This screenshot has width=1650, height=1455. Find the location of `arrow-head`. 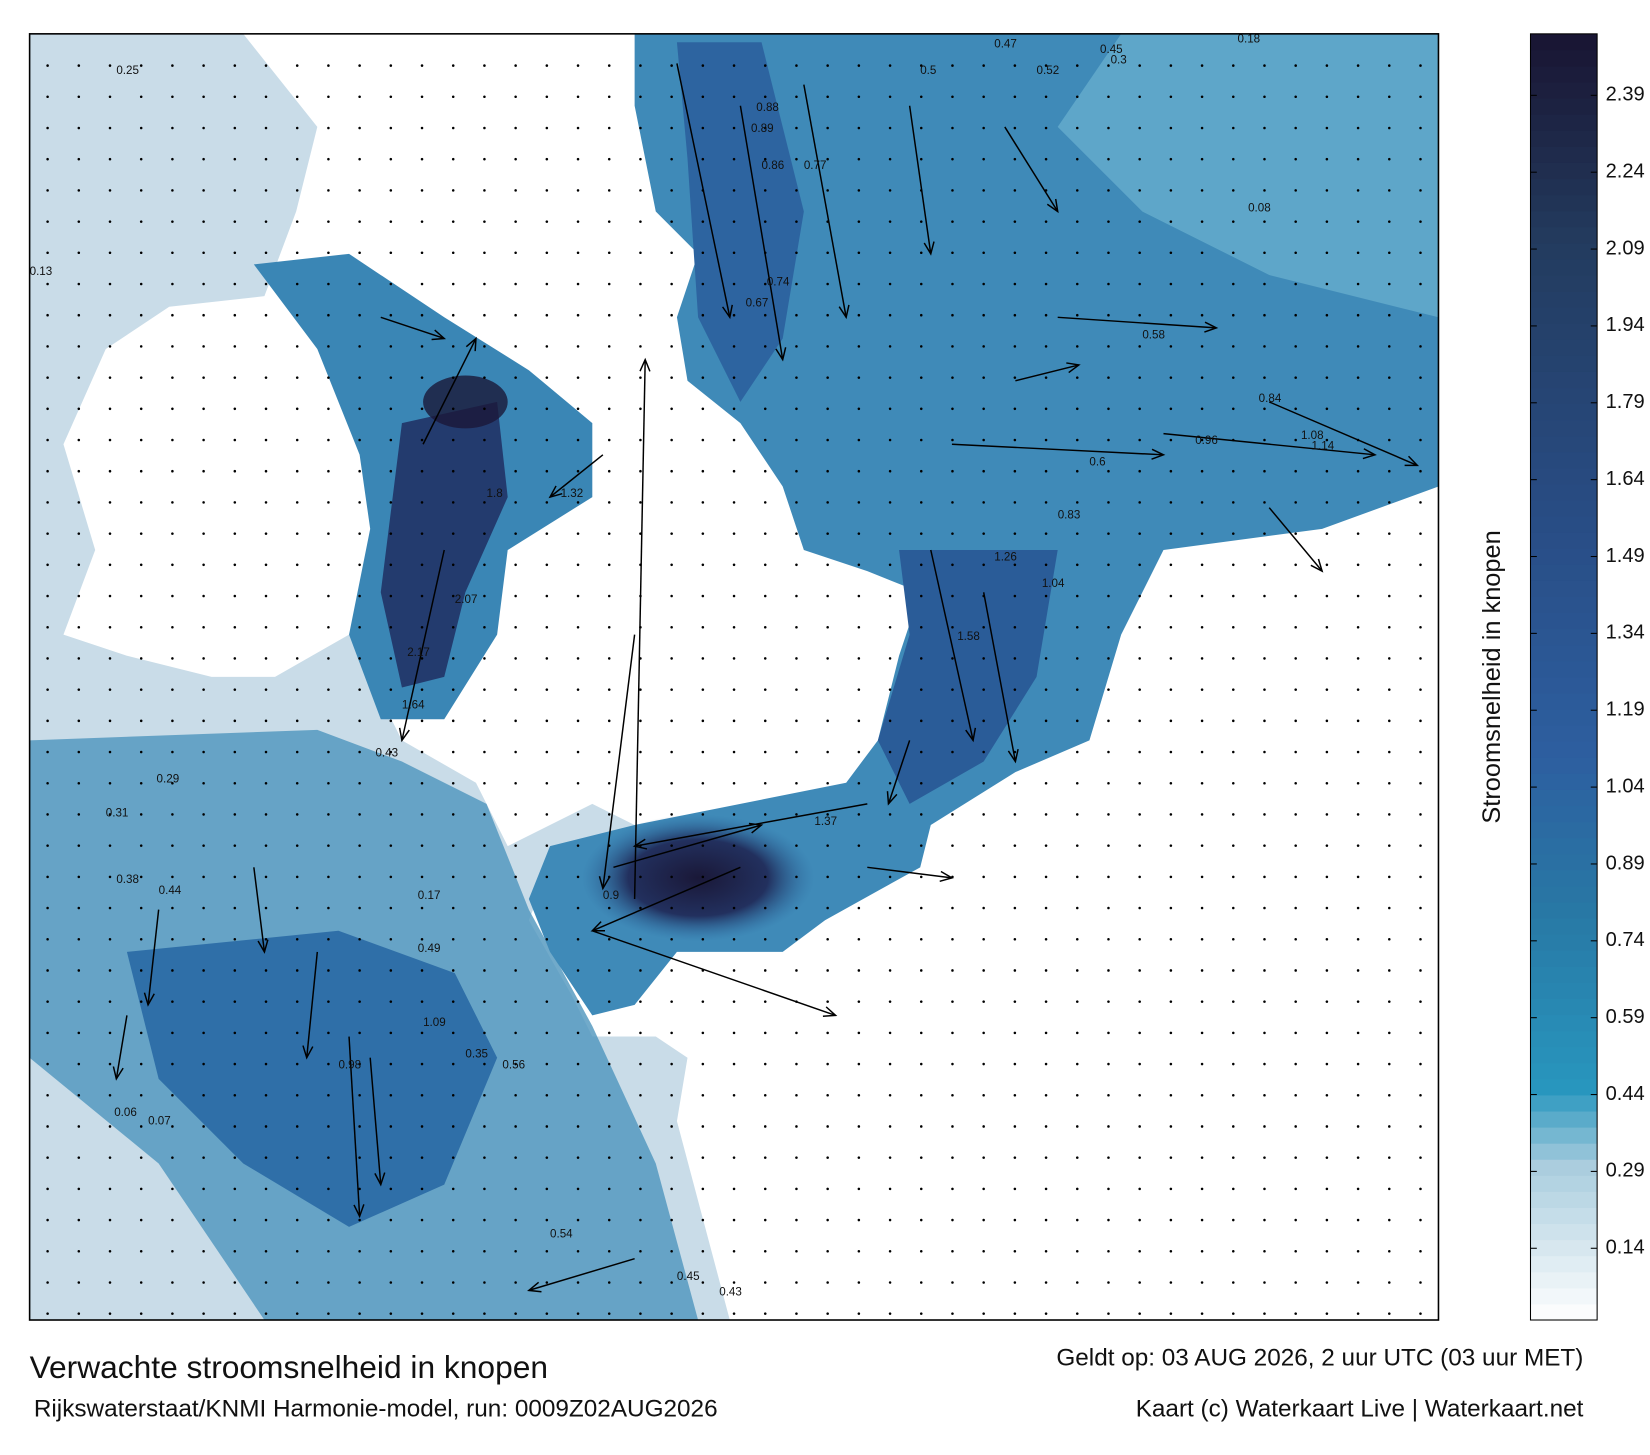

arrow-head is located at coordinates (844, 312).